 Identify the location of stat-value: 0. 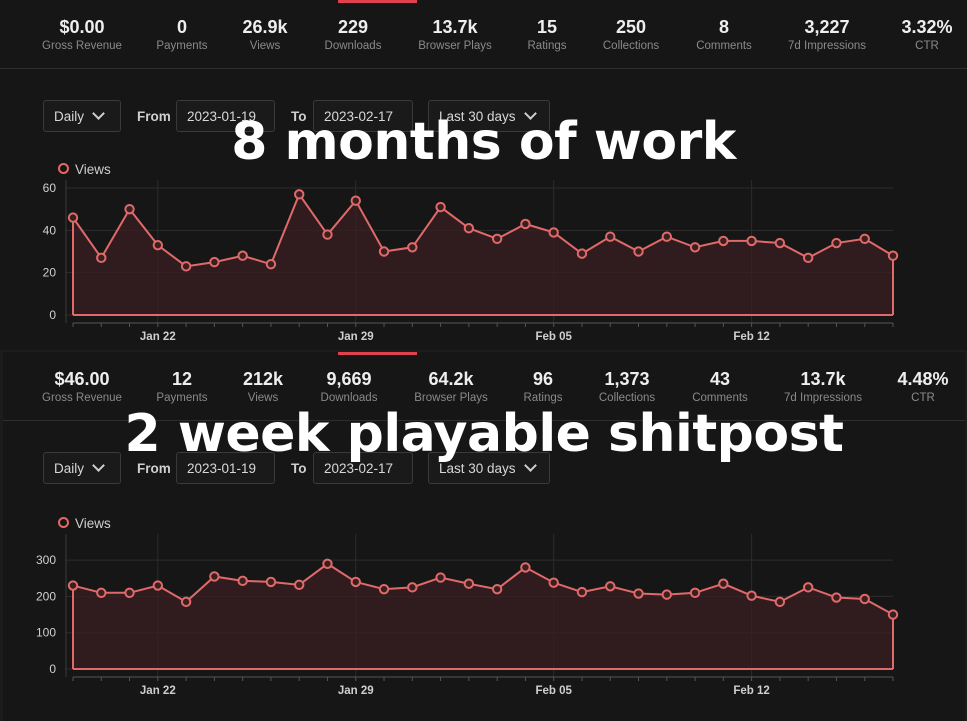
(182, 27).